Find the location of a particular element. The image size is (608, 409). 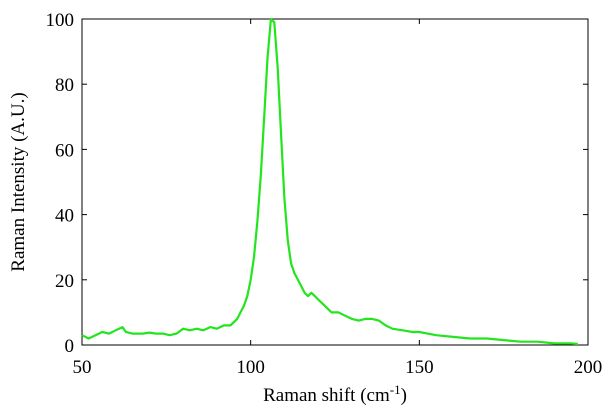

x-axis-label-main: Raman shift (cm is located at coordinates (326, 395).